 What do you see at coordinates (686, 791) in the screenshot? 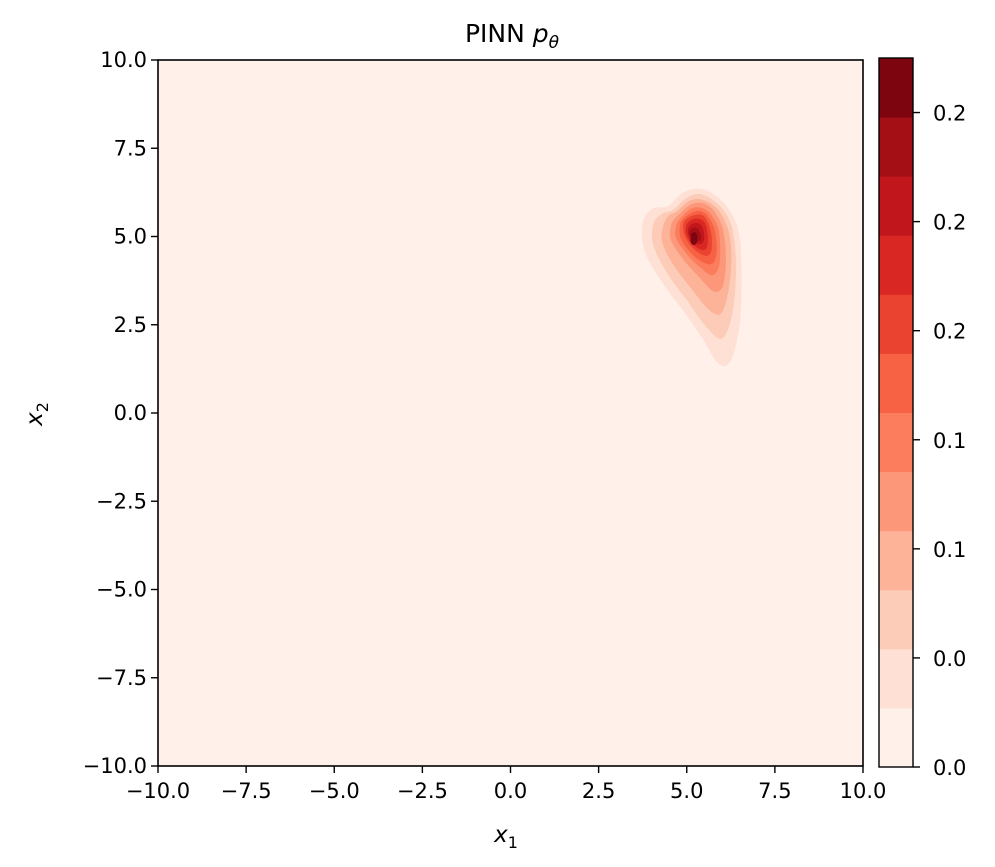
I see `x-tick-label: 5.0` at bounding box center [686, 791].